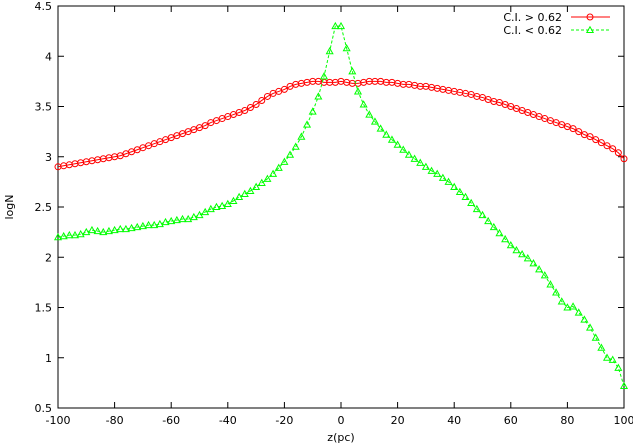  What do you see at coordinates (115, 420) in the screenshot?
I see `x-tick-label: -80` at bounding box center [115, 420].